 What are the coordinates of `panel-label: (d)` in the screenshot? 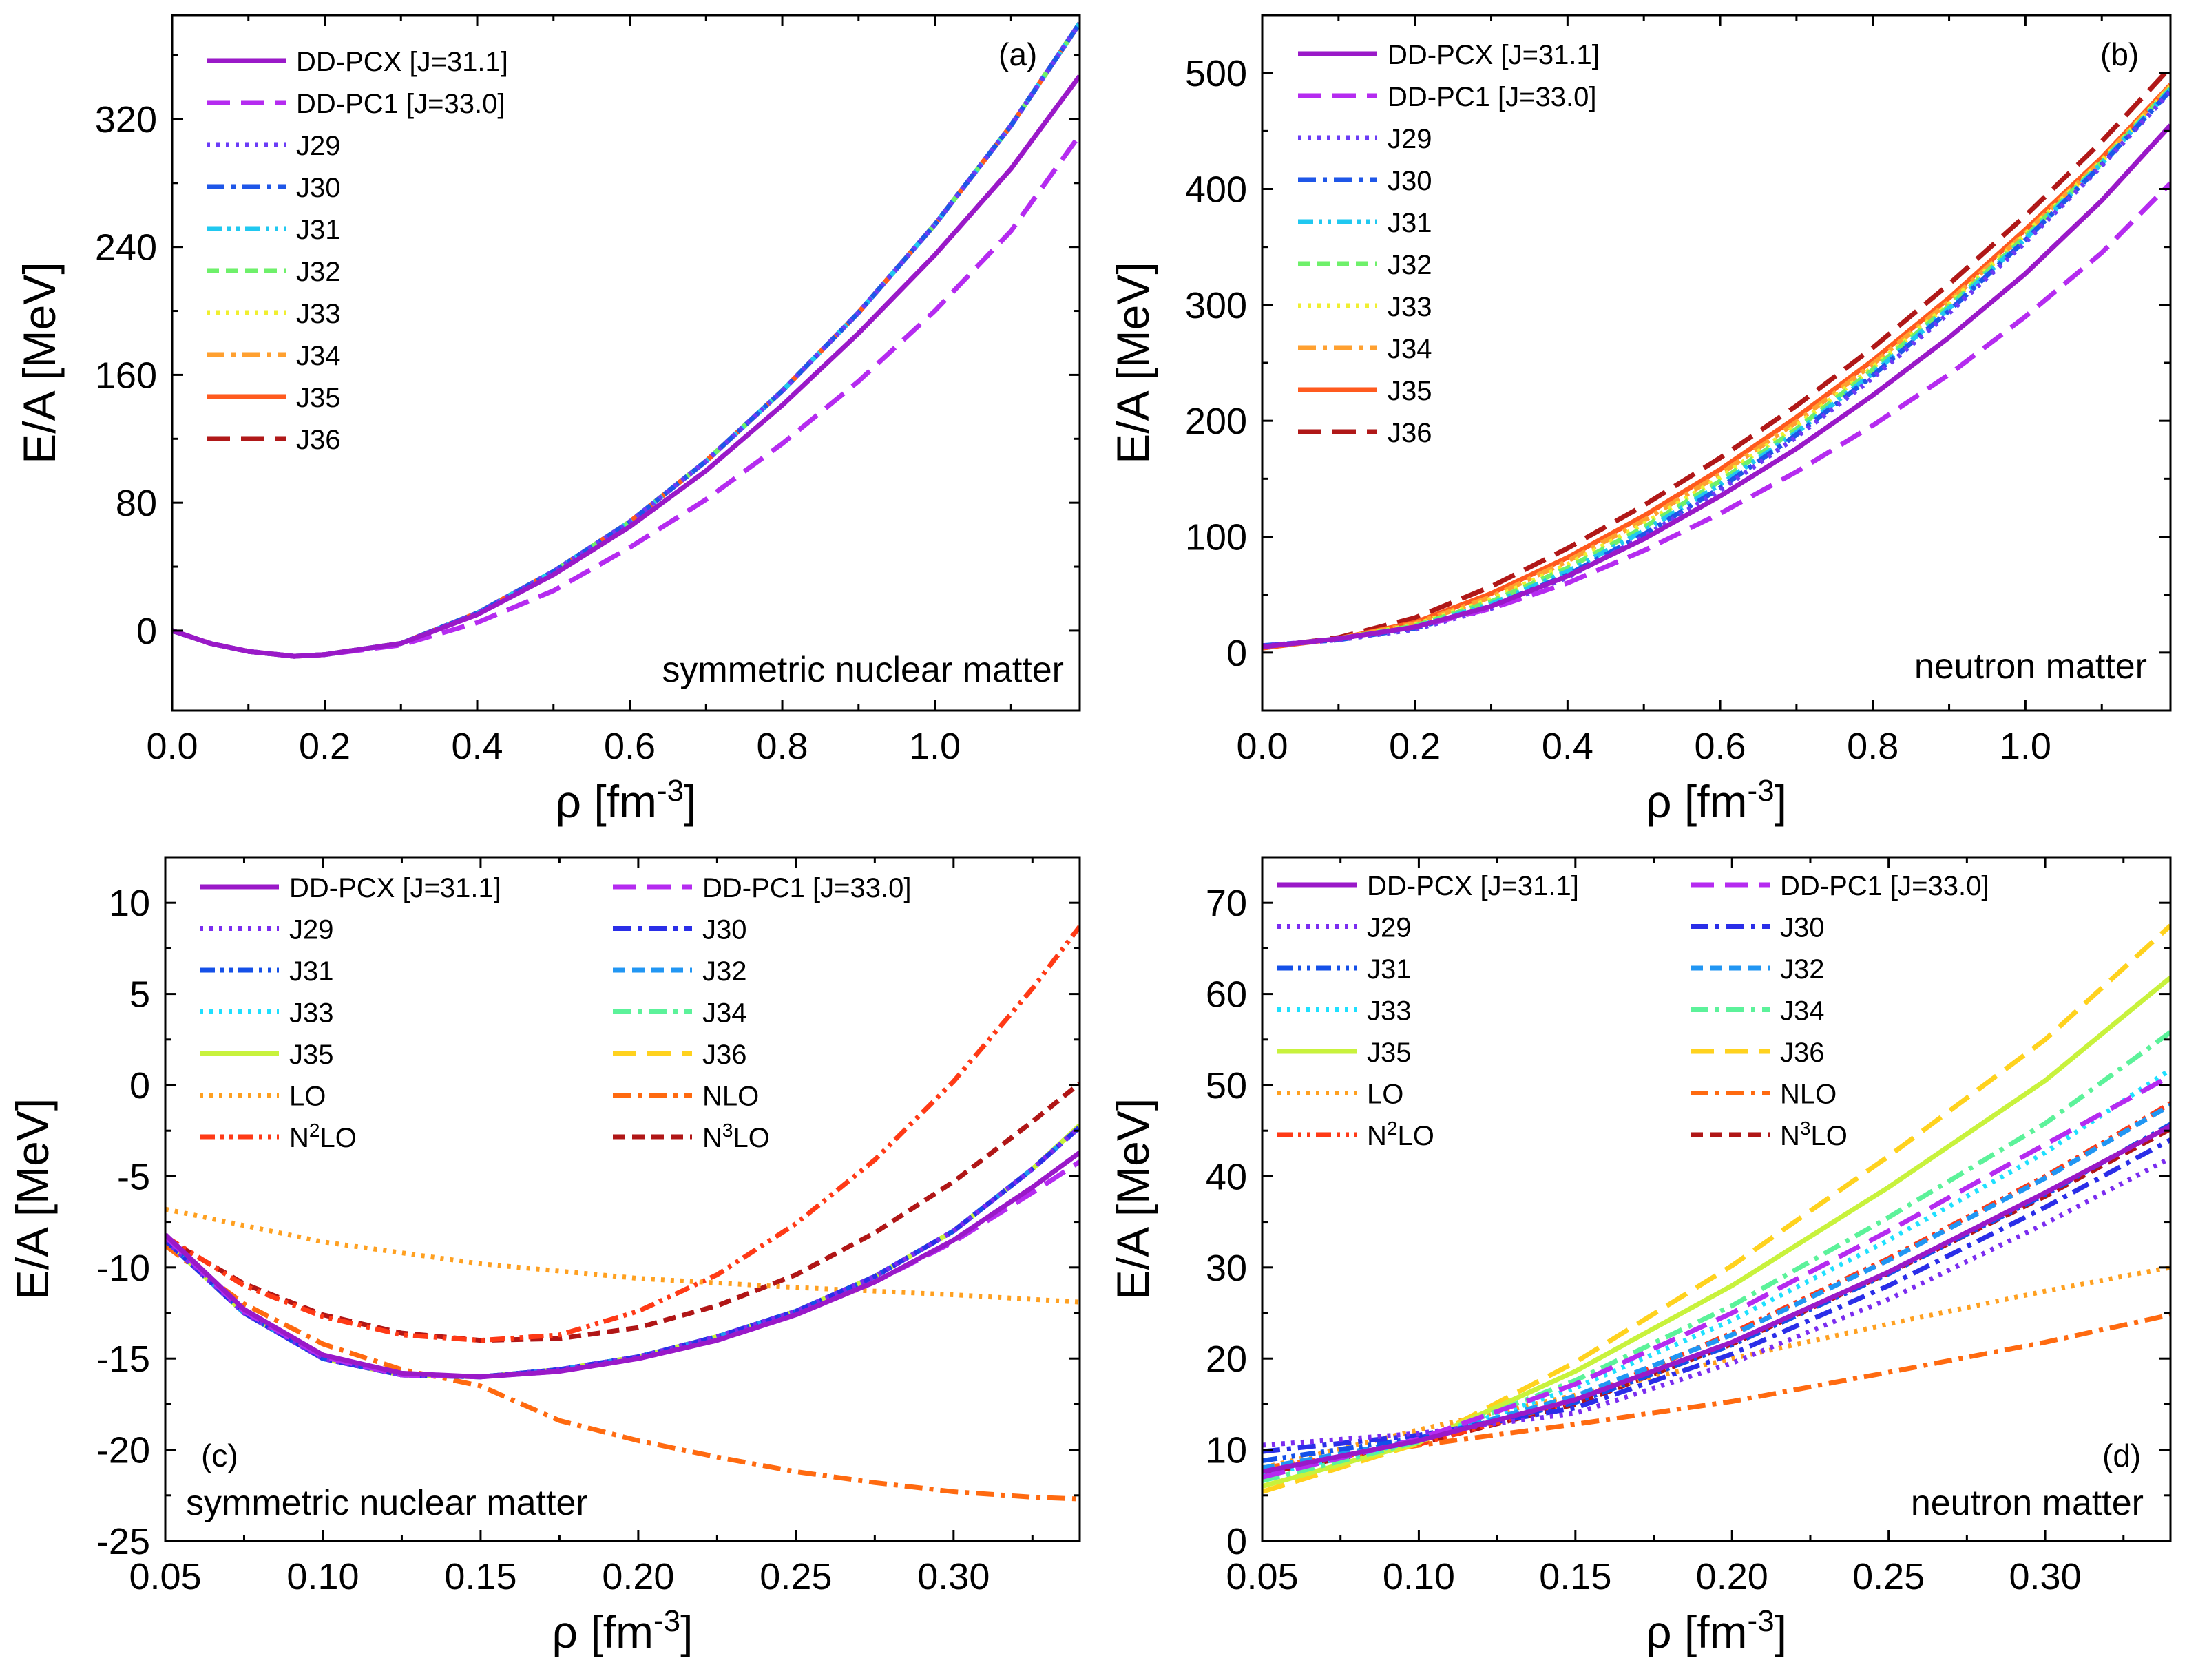 It's located at (2122, 1455).